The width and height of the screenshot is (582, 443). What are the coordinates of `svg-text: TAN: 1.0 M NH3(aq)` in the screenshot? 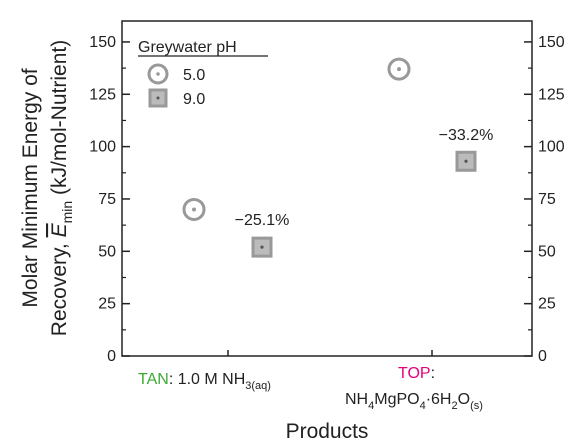 It's located at (204, 381).